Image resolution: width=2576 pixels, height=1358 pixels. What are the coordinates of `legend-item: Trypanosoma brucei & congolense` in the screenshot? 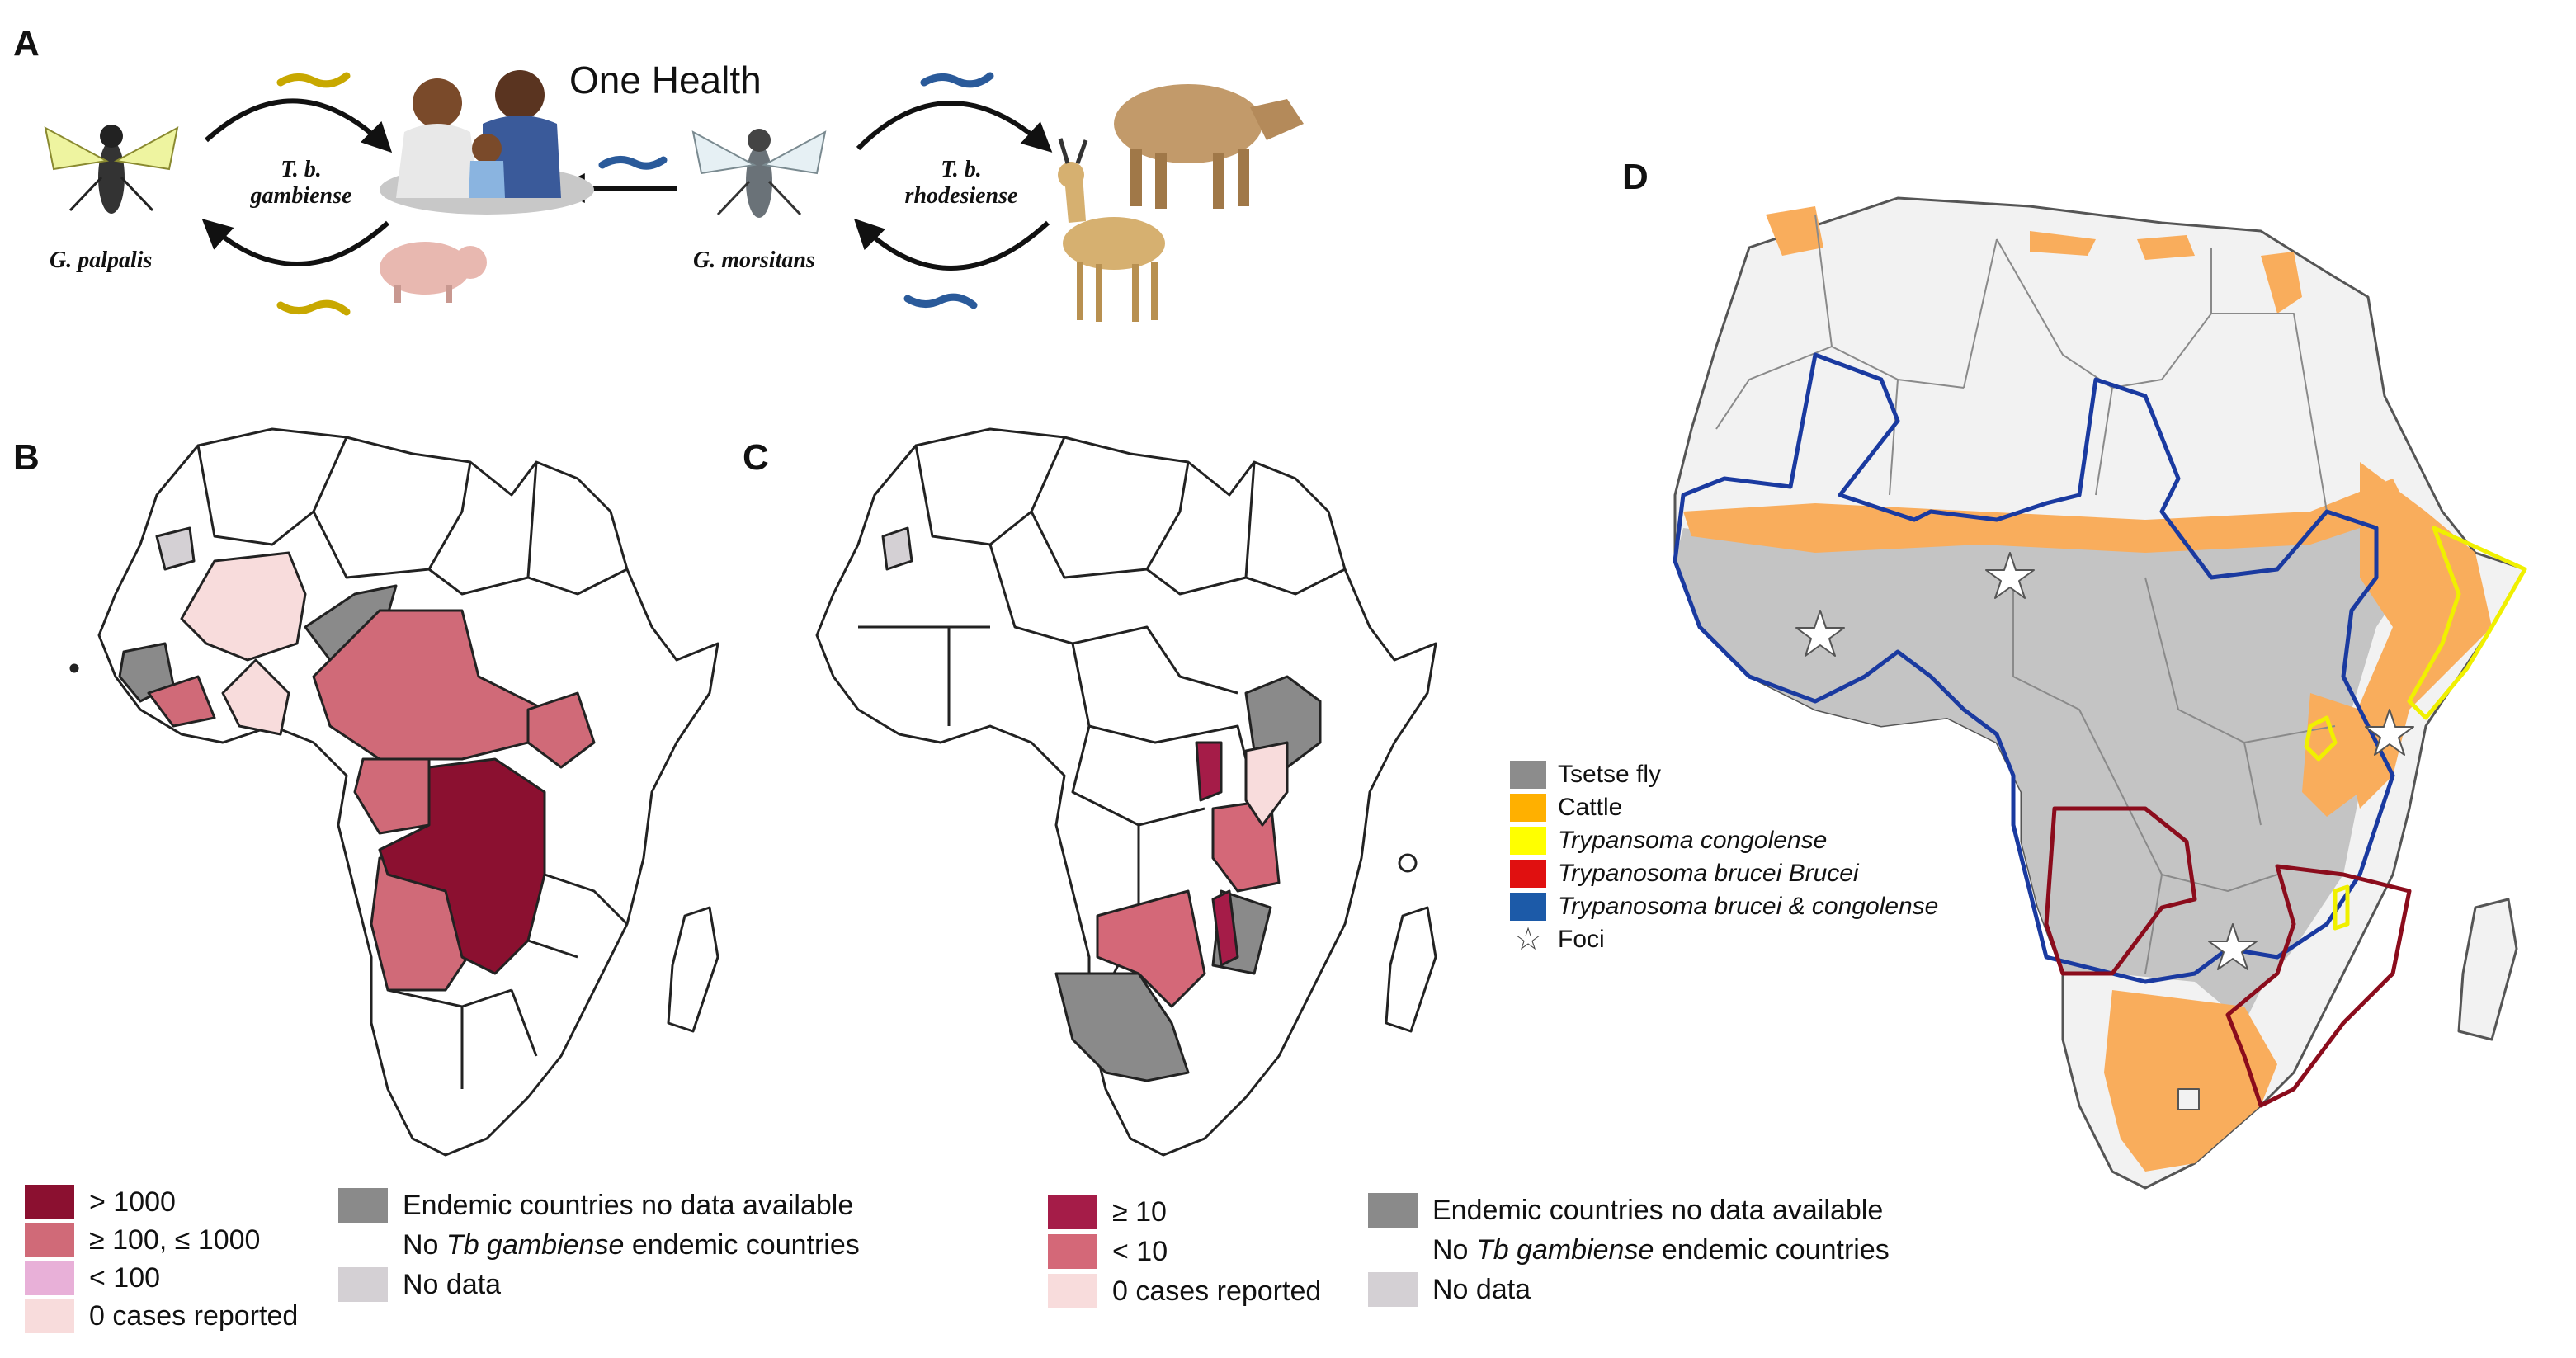 It's located at (1724, 907).